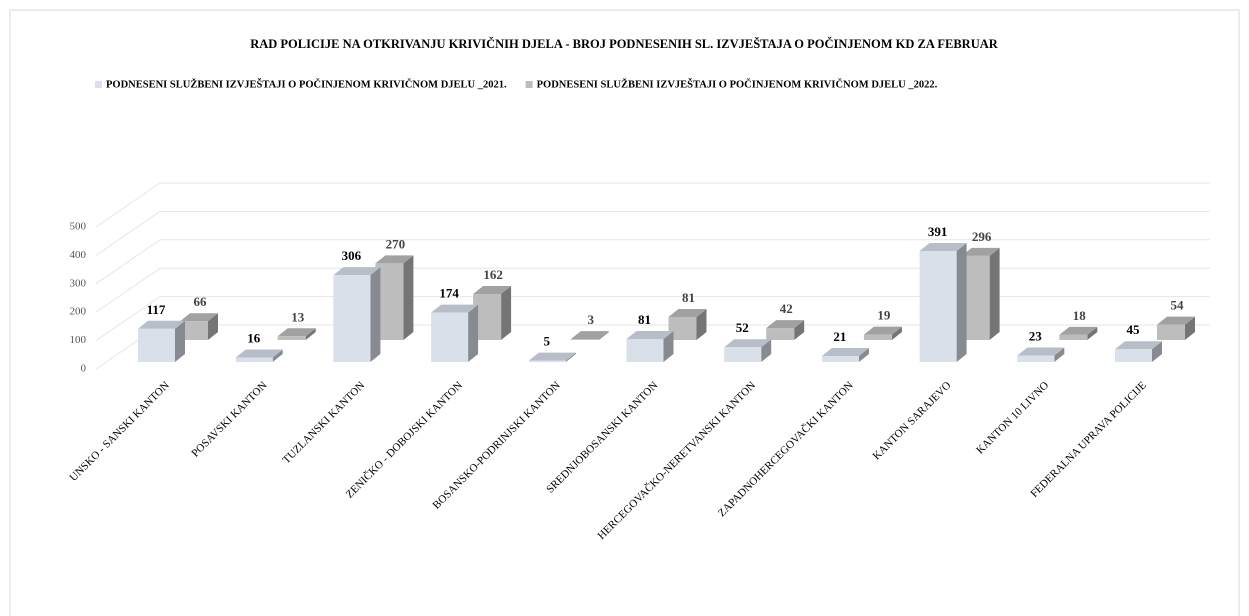 This screenshot has width=1249, height=616. Describe the element at coordinates (1178, 305) in the screenshot. I see `value-label: 54` at that location.